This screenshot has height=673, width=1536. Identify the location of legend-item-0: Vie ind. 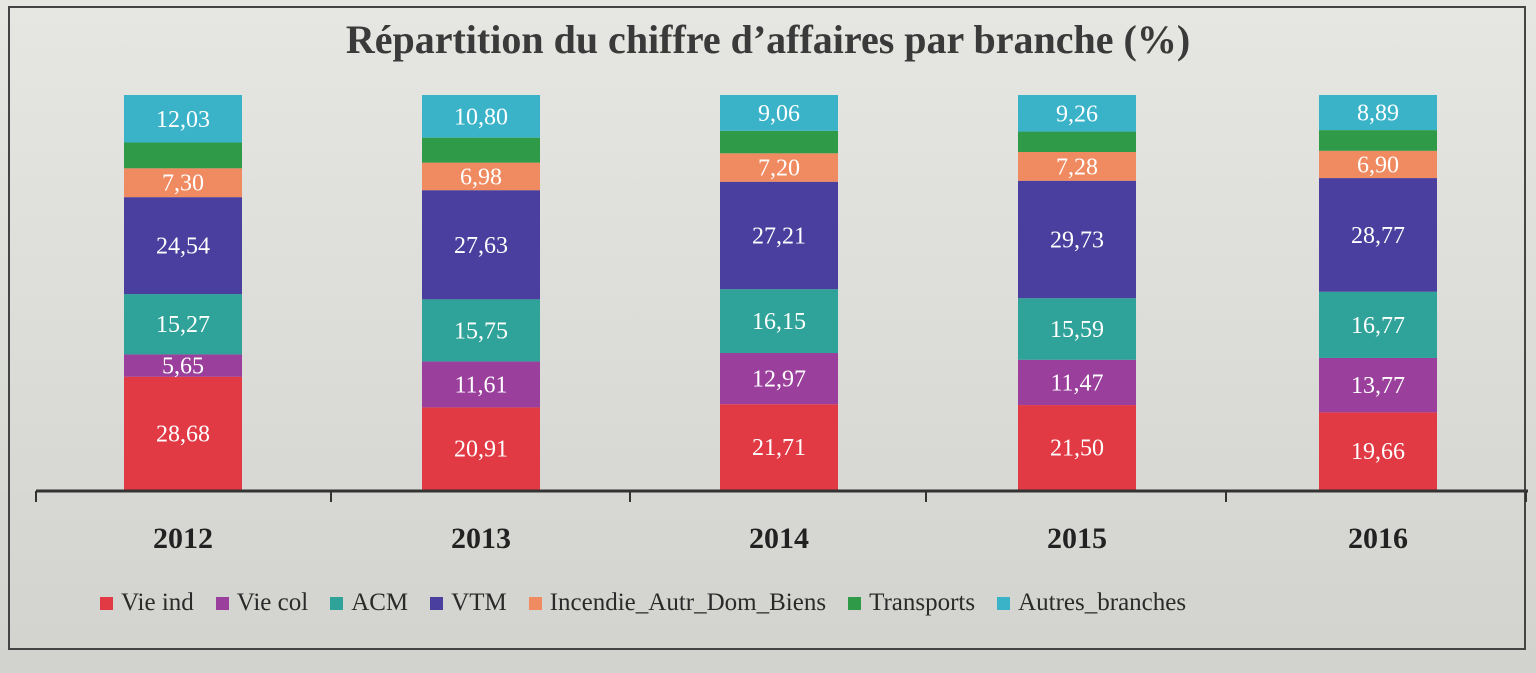
(147, 603).